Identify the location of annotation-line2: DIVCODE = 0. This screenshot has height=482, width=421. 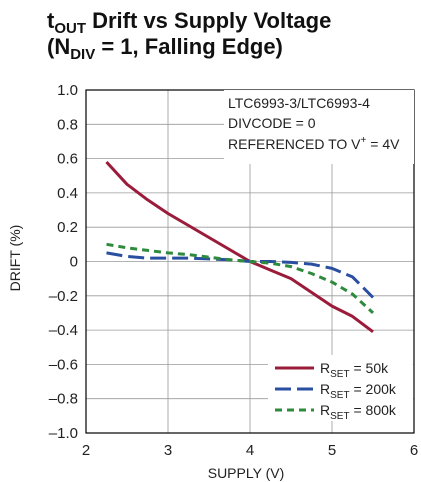
(272, 123).